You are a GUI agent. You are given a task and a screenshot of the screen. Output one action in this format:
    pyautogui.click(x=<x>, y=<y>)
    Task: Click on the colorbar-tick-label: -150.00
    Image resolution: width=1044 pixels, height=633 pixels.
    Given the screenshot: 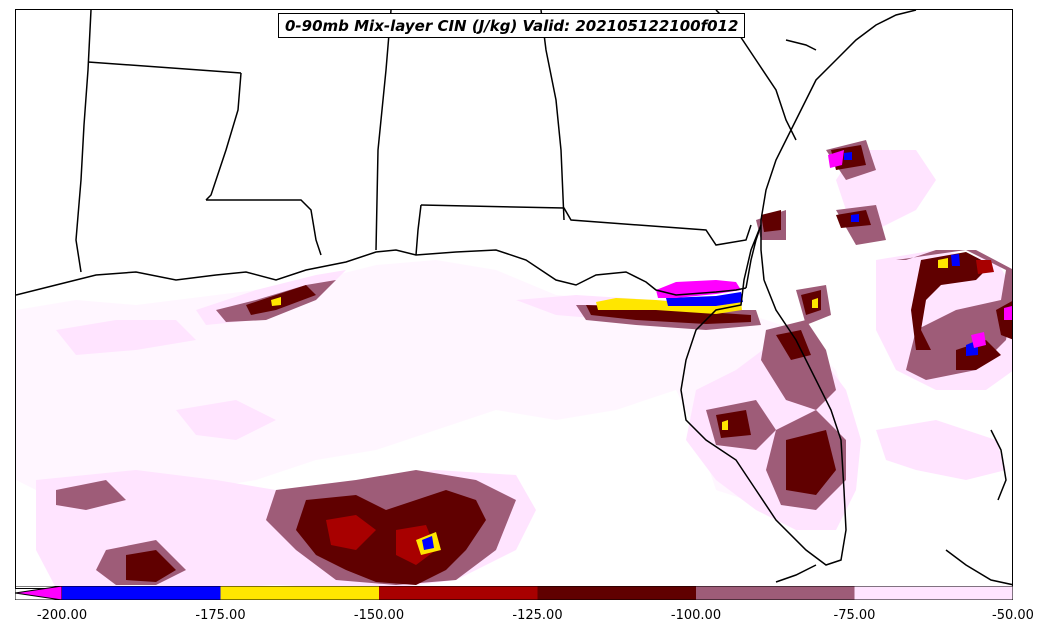 What is the action you would take?
    pyautogui.click(x=379, y=615)
    